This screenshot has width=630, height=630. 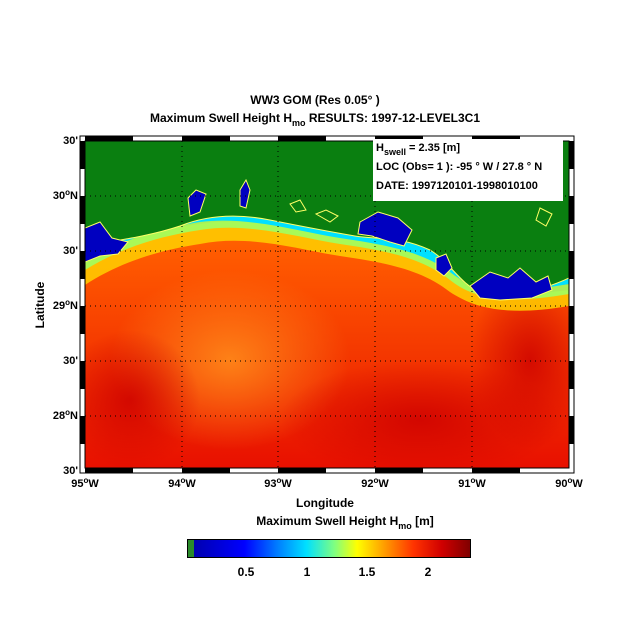 I want to click on colorbar-tick: 2, so click(x=428, y=572).